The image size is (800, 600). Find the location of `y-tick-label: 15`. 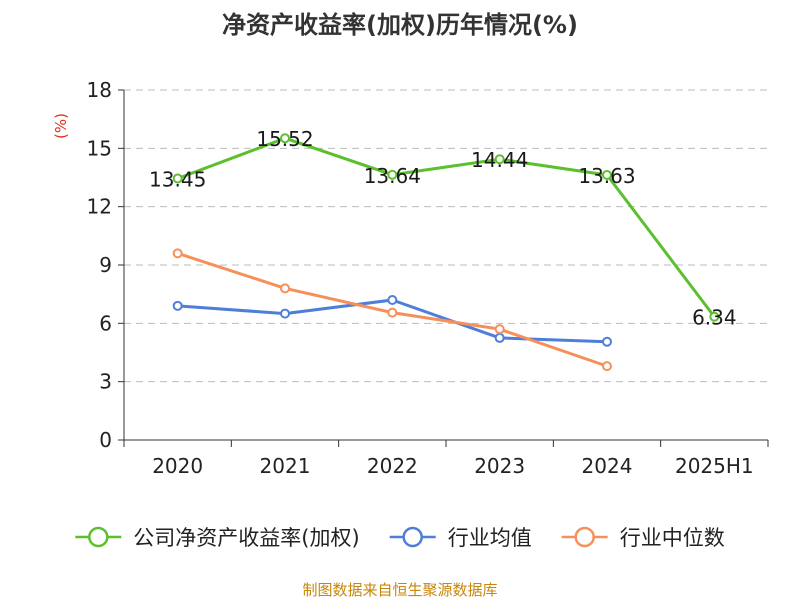

y-tick-label: 15 is located at coordinates (99, 148).